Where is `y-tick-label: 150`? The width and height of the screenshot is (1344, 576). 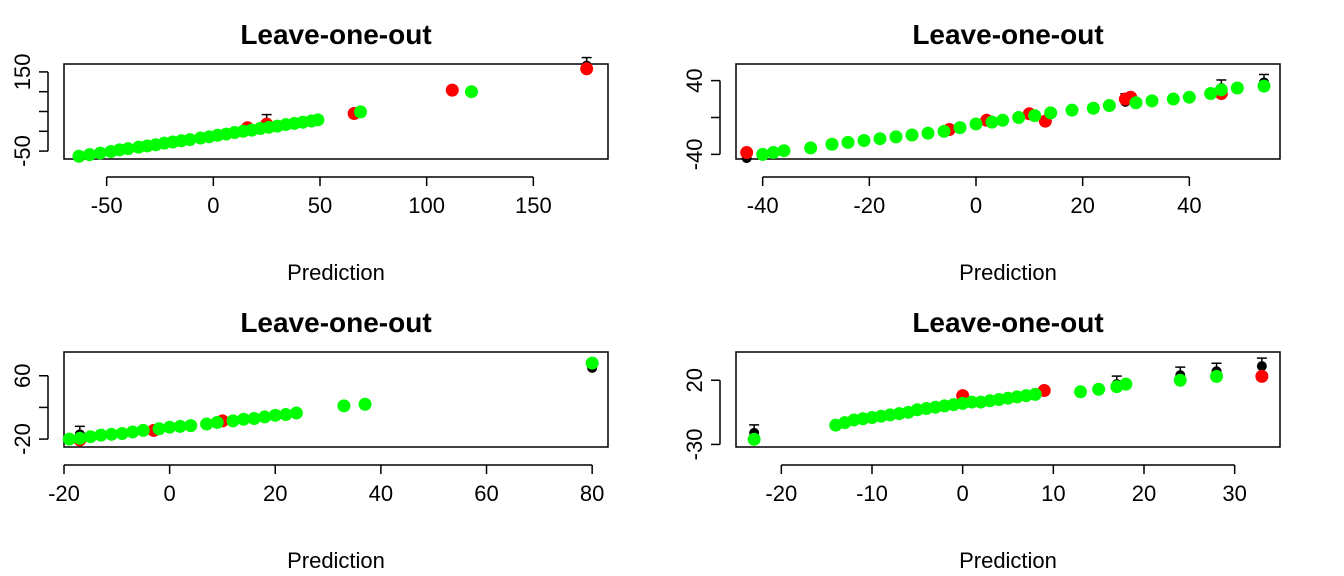
y-tick-label: 150 is located at coordinates (22, 72).